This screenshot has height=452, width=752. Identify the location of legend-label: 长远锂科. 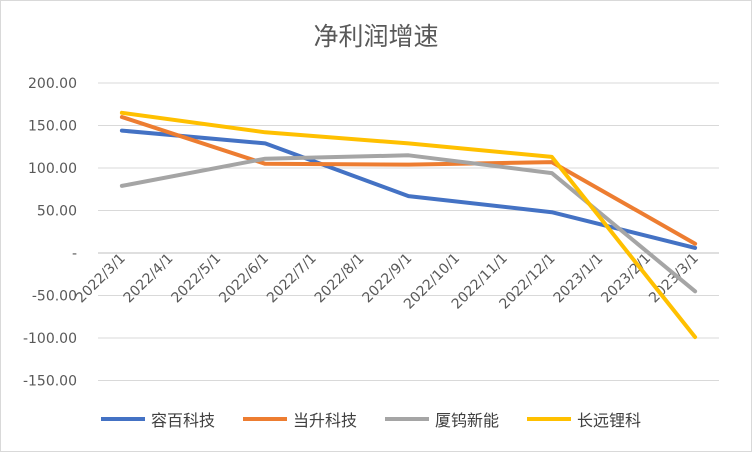
(609, 420).